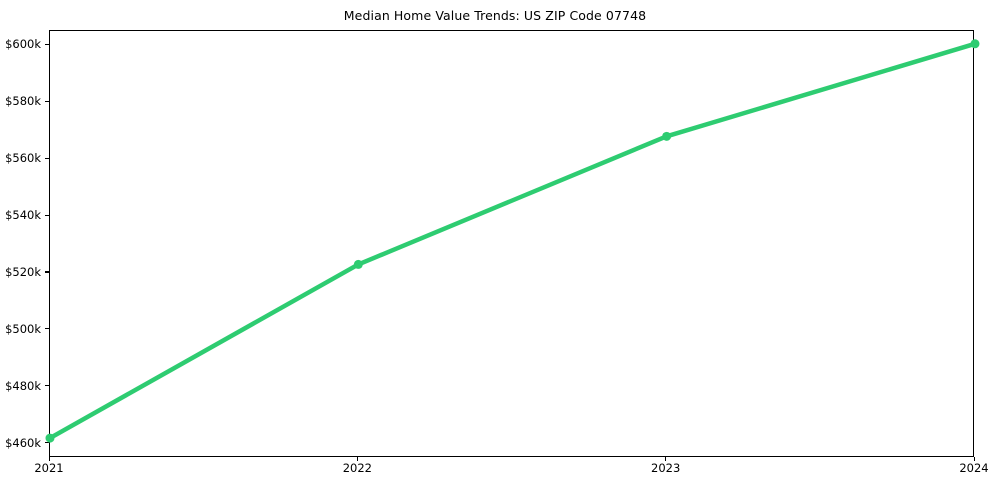  I want to click on y-axis-tick-marks, so click(30, 245).